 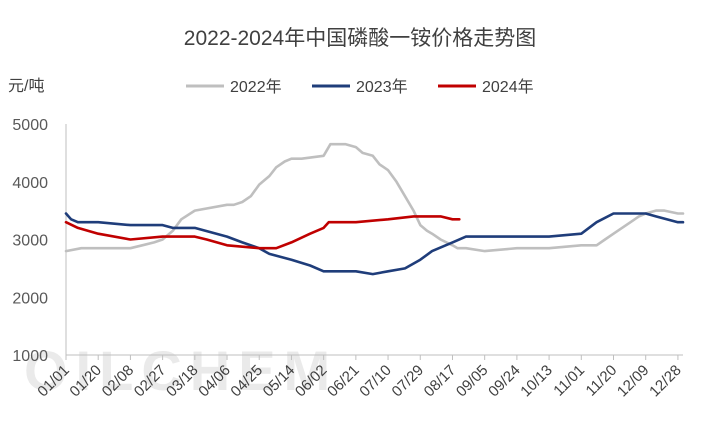 I want to click on y-tick-label: 4000, so click(x=30, y=183).